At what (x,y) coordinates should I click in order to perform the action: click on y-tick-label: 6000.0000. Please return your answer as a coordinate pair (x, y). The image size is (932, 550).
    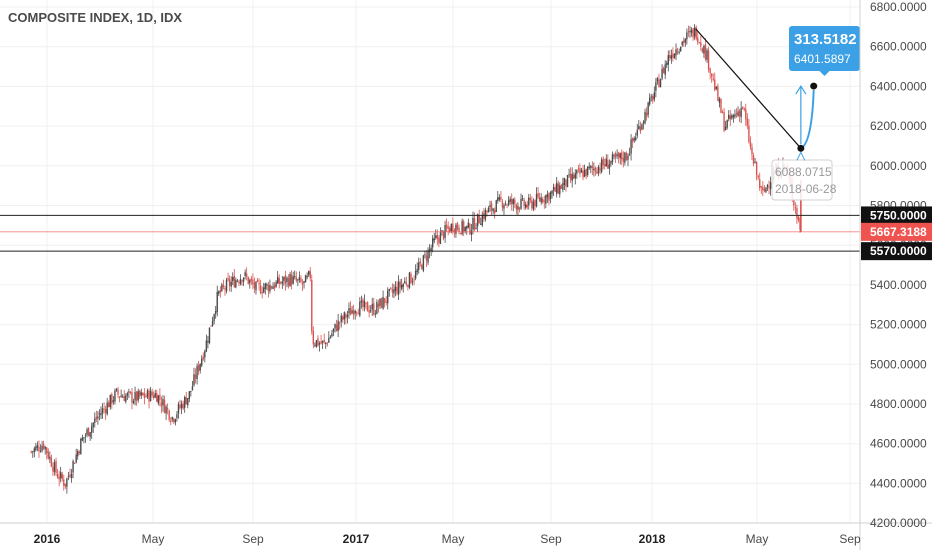
    Looking at the image, I should click on (898, 166).